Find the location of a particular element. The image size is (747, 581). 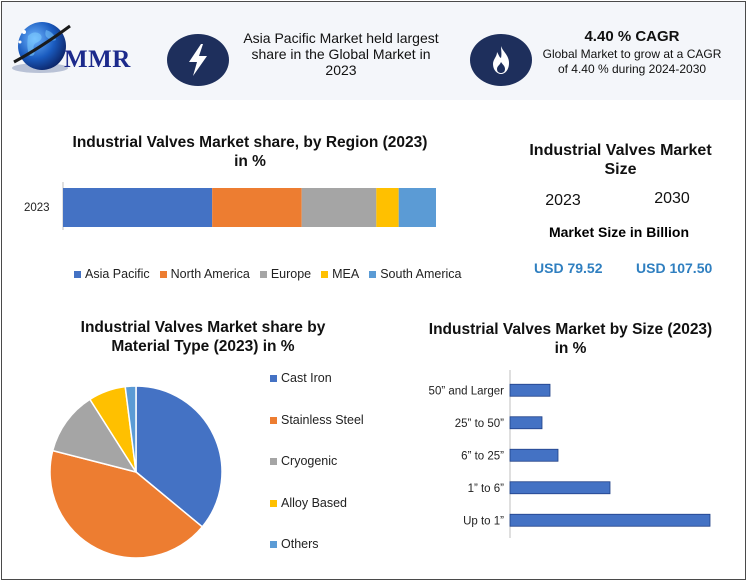

region-legend-item: MEA is located at coordinates (340, 274).